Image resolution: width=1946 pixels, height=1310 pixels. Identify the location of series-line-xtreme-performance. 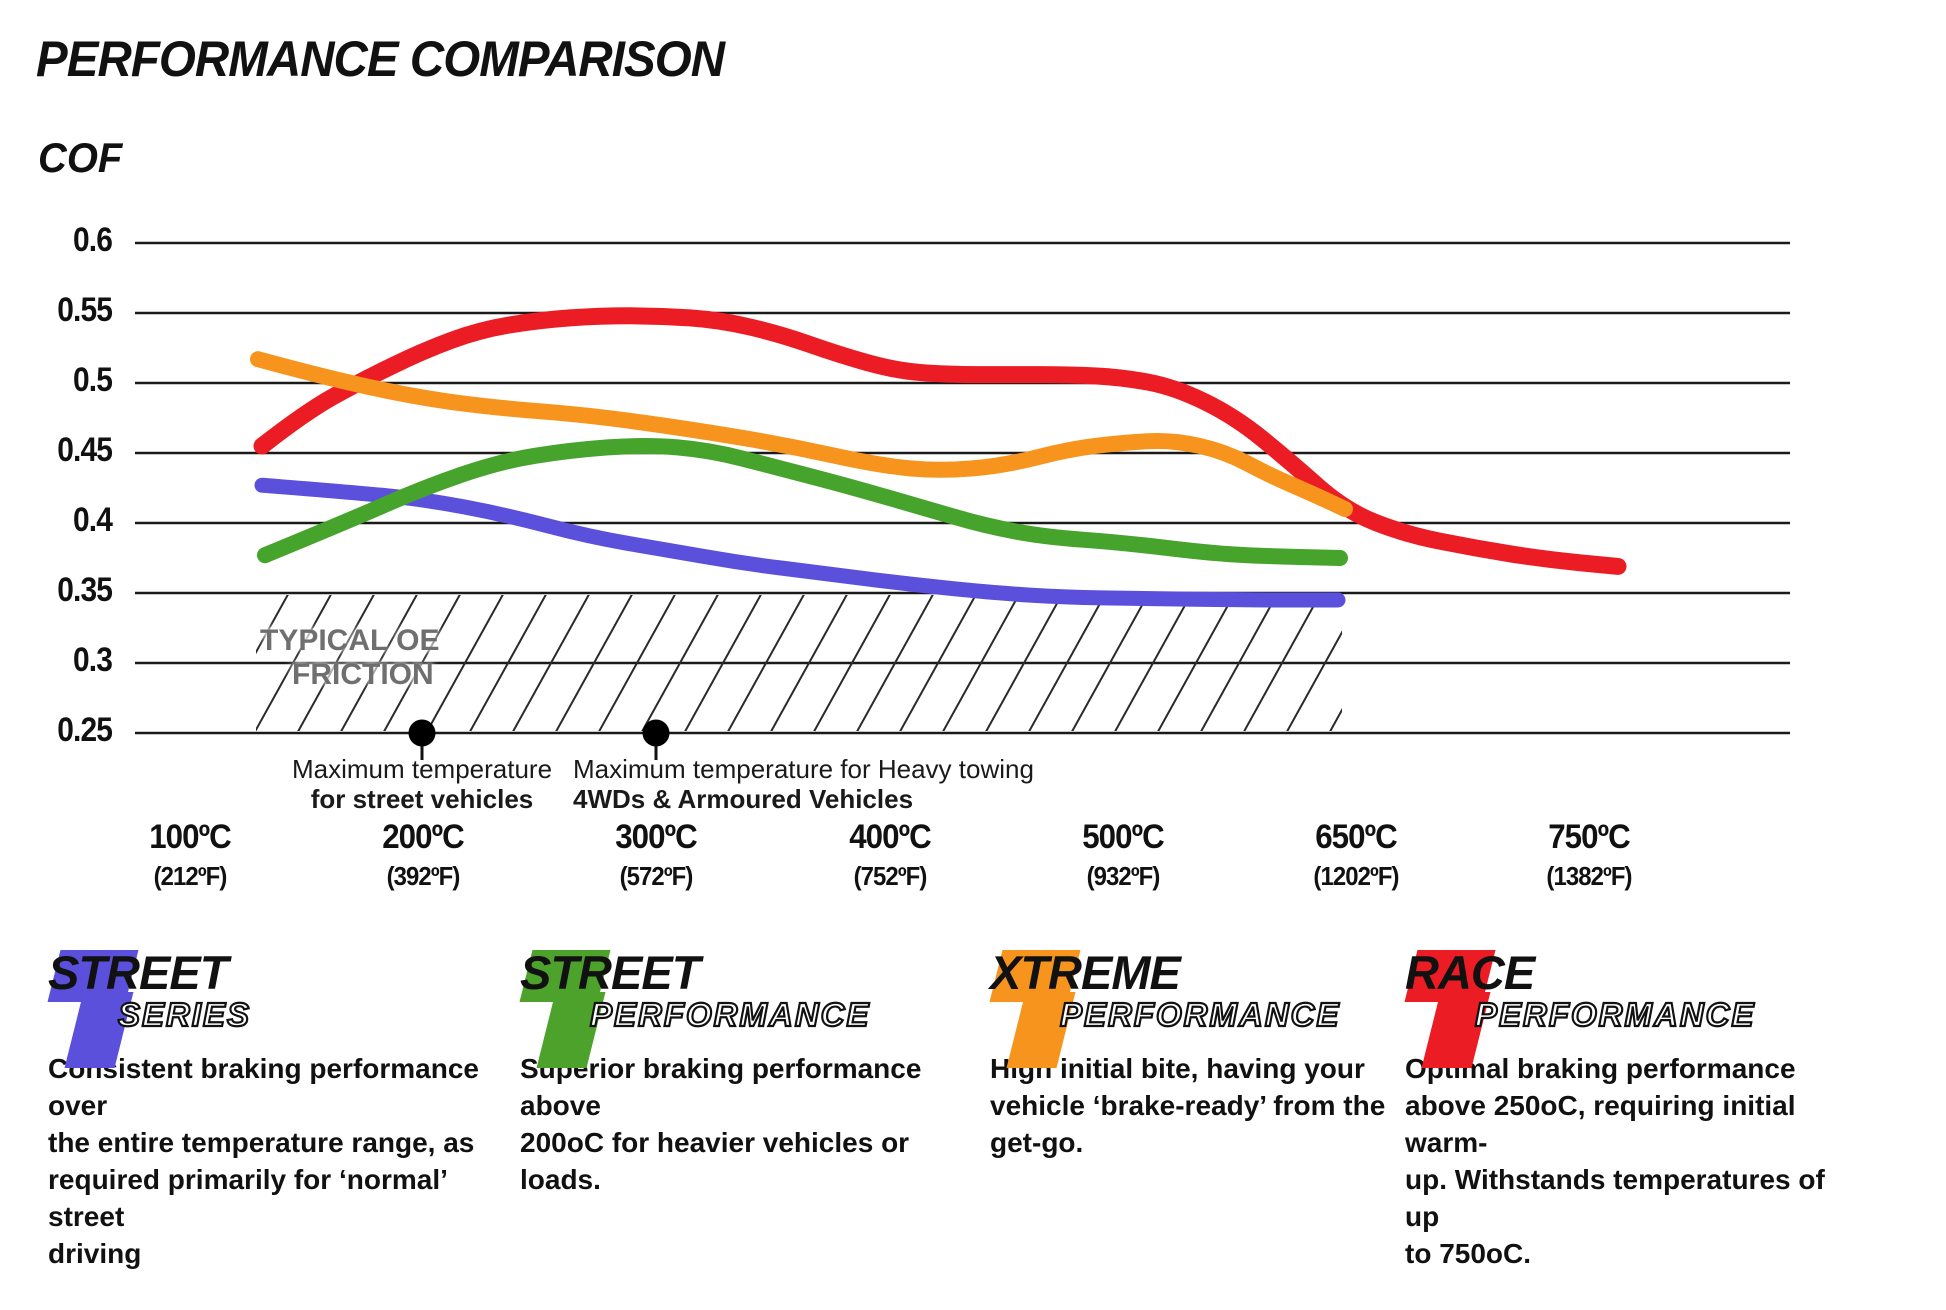
(801, 434).